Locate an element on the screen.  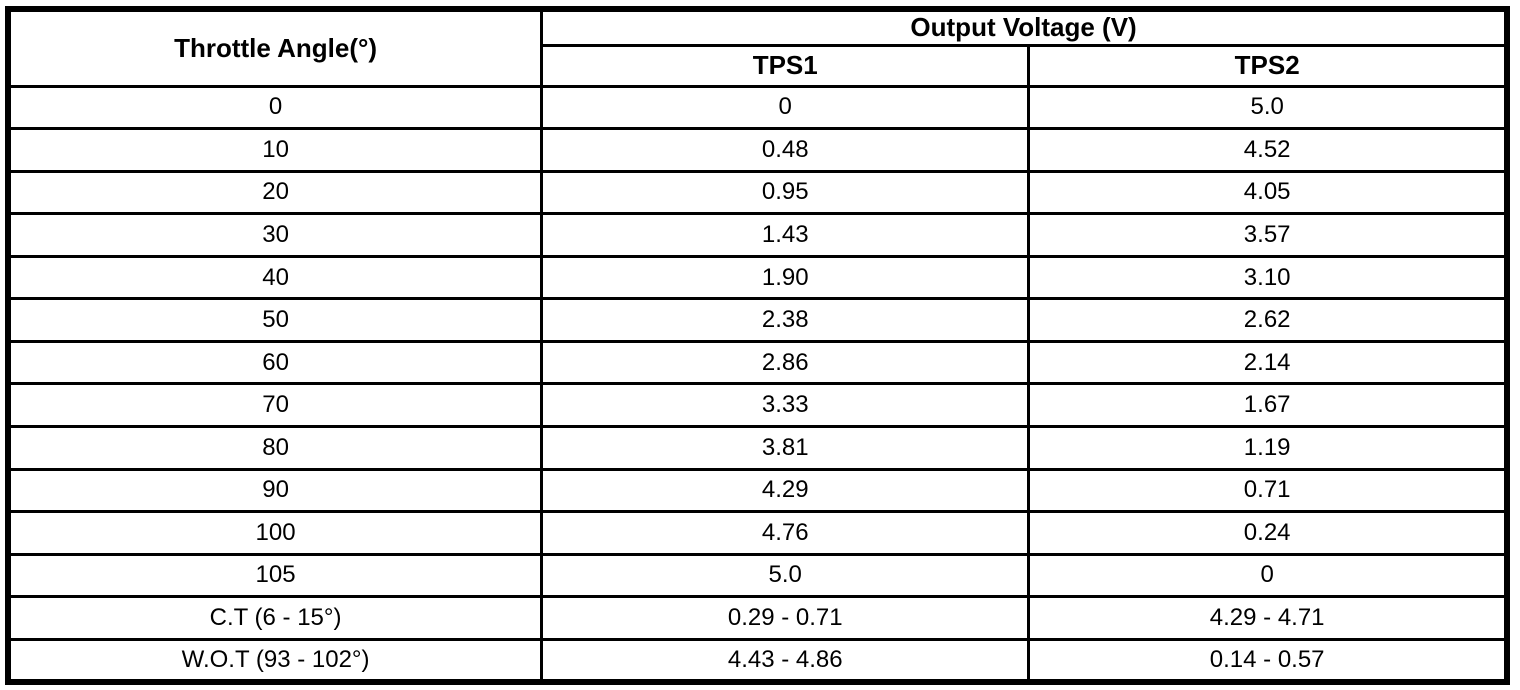
table-row: 0 0 5.0 is located at coordinates (757, 107).